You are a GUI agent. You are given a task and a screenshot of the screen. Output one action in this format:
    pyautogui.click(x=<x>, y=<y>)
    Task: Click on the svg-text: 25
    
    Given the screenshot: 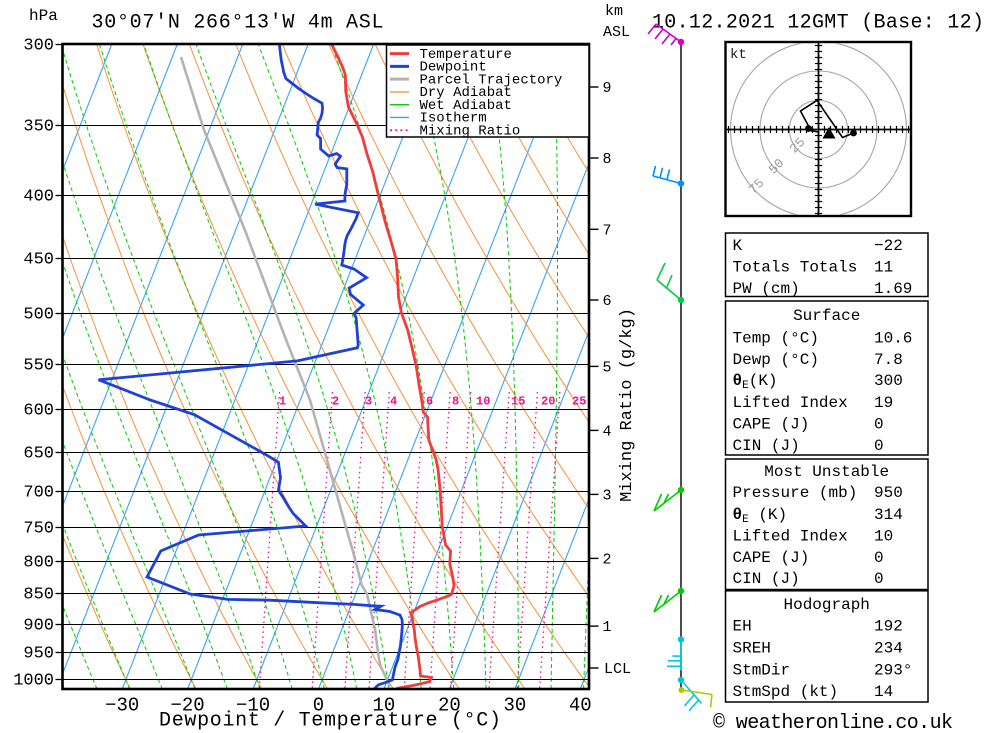 What is the action you would take?
    pyautogui.click(x=579, y=402)
    